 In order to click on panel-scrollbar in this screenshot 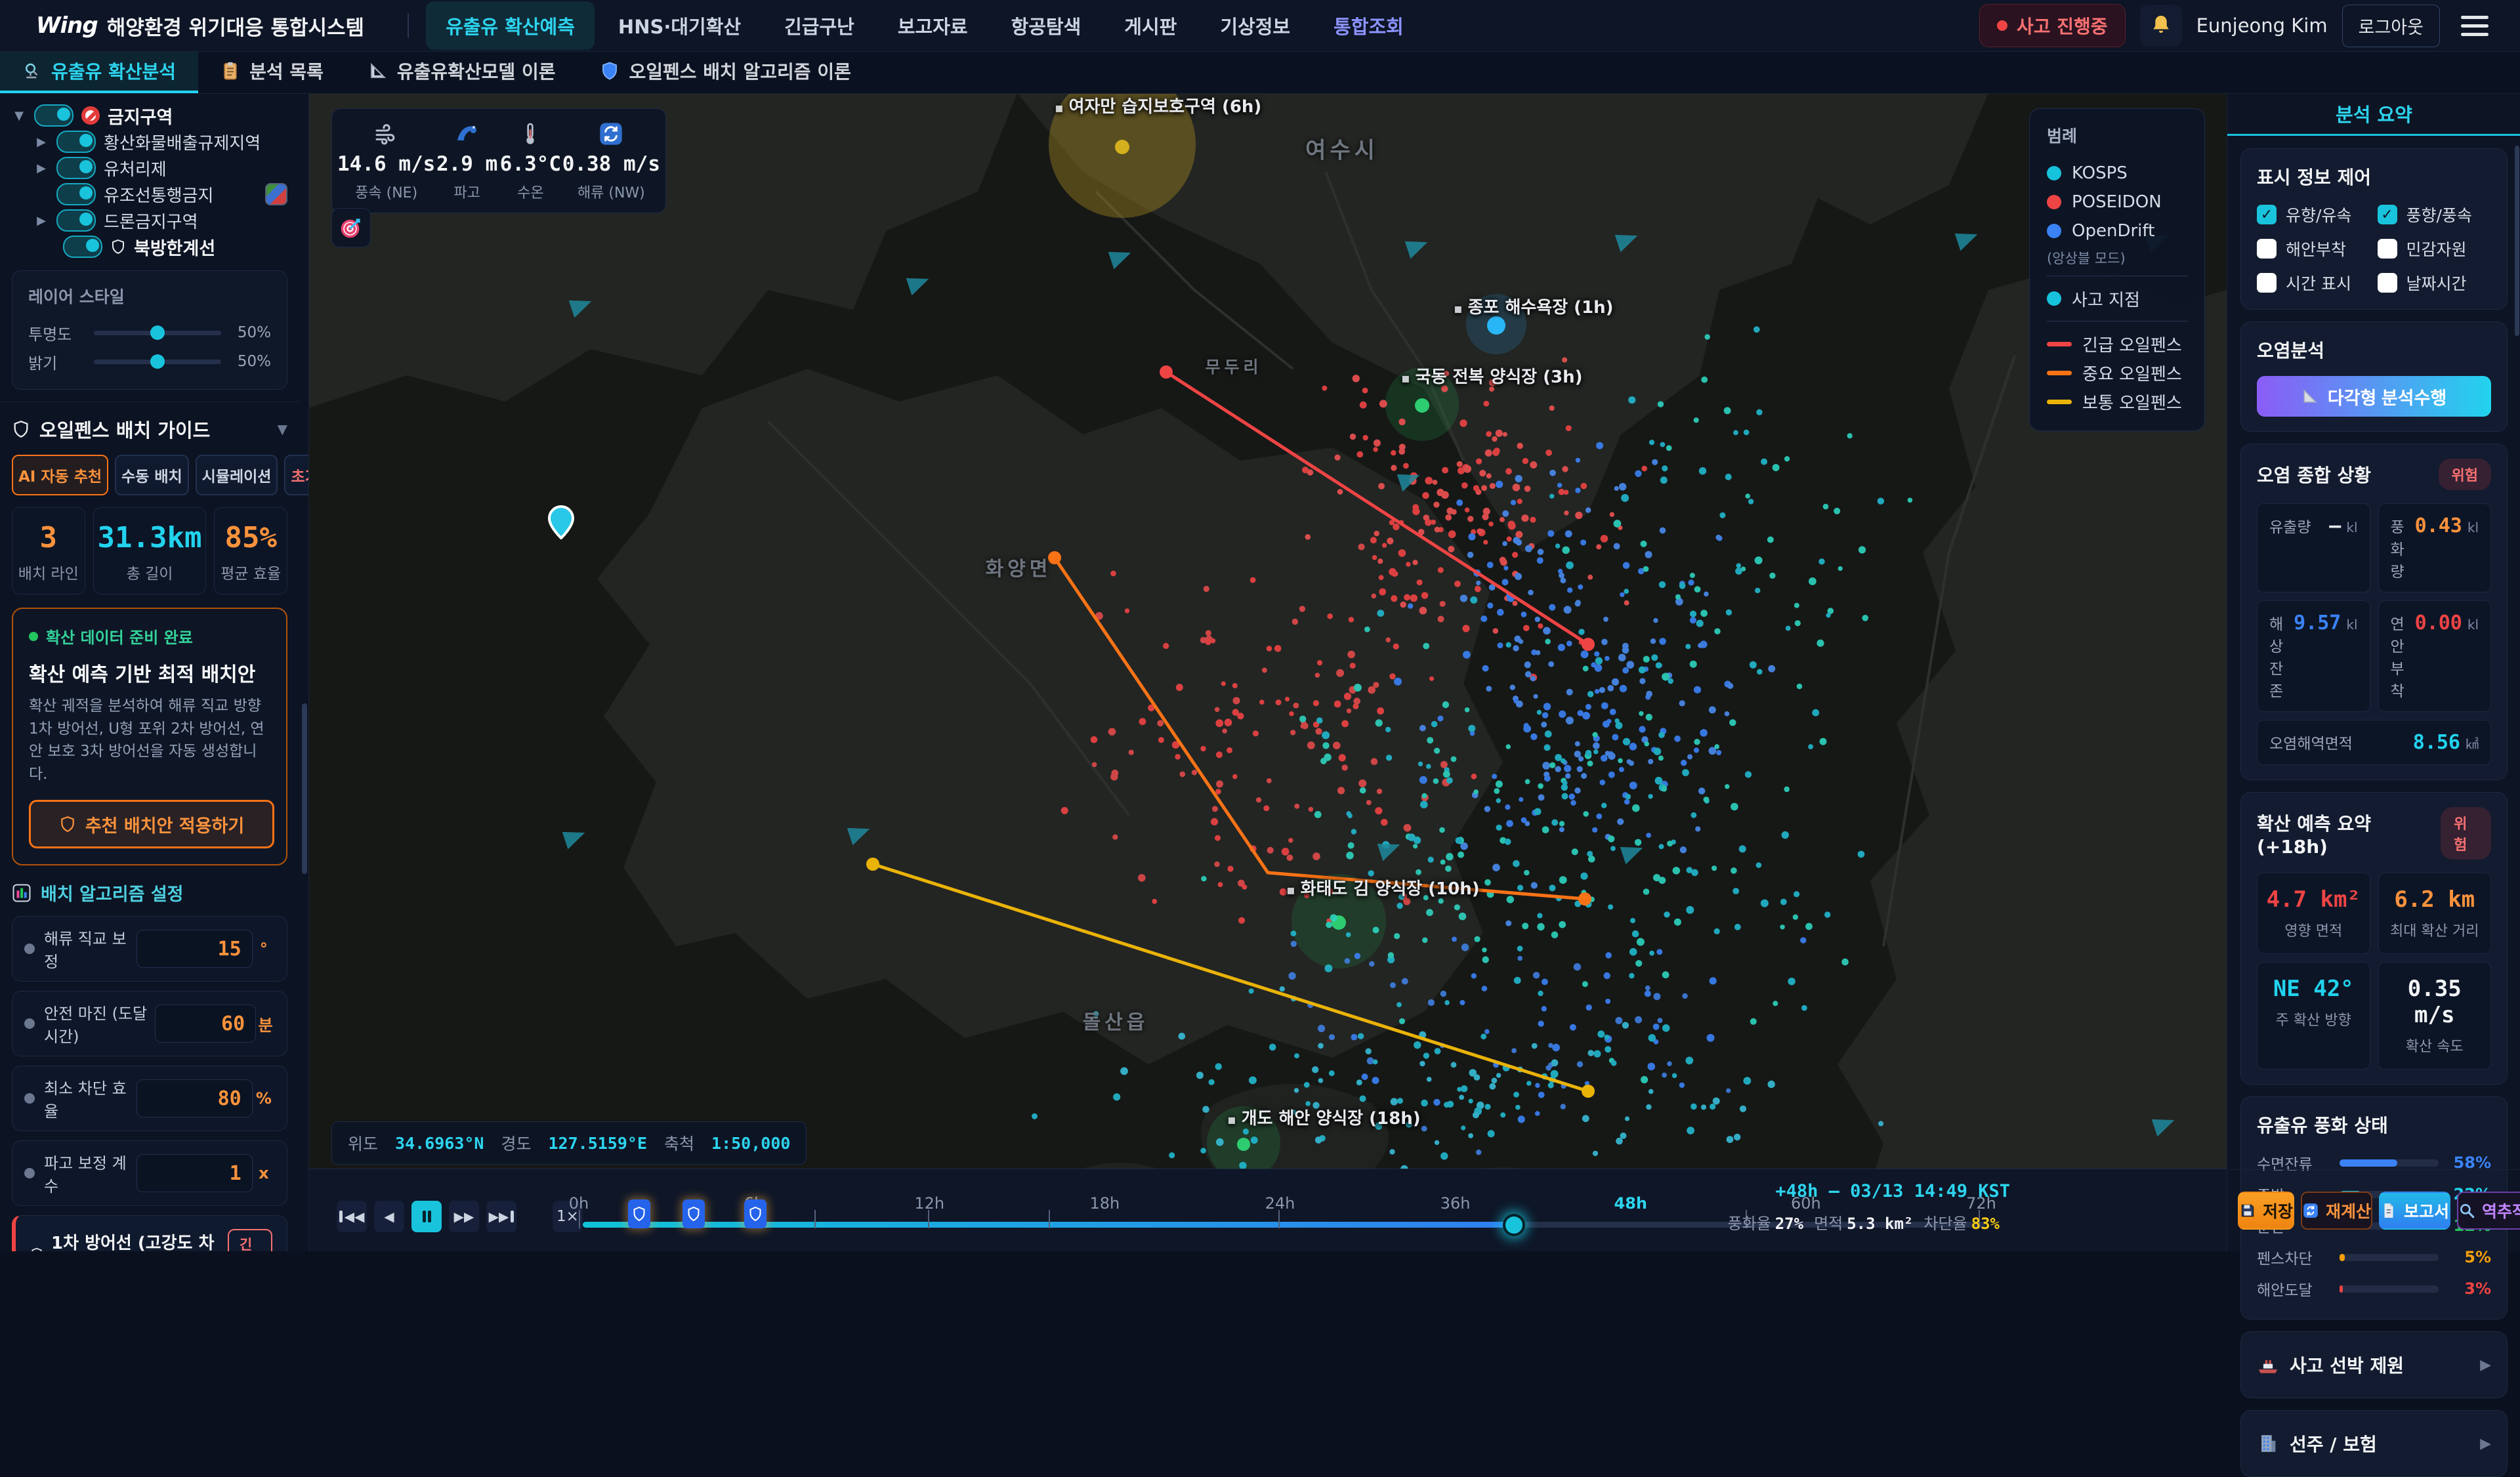, I will do `click(2517, 241)`.